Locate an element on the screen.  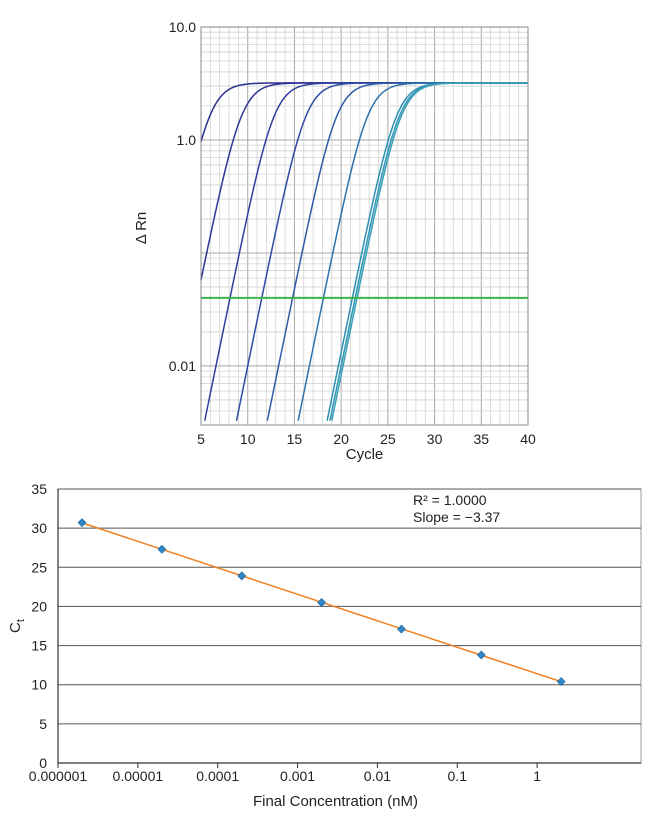
x-tick-label: 0.0001 is located at coordinates (217, 776).